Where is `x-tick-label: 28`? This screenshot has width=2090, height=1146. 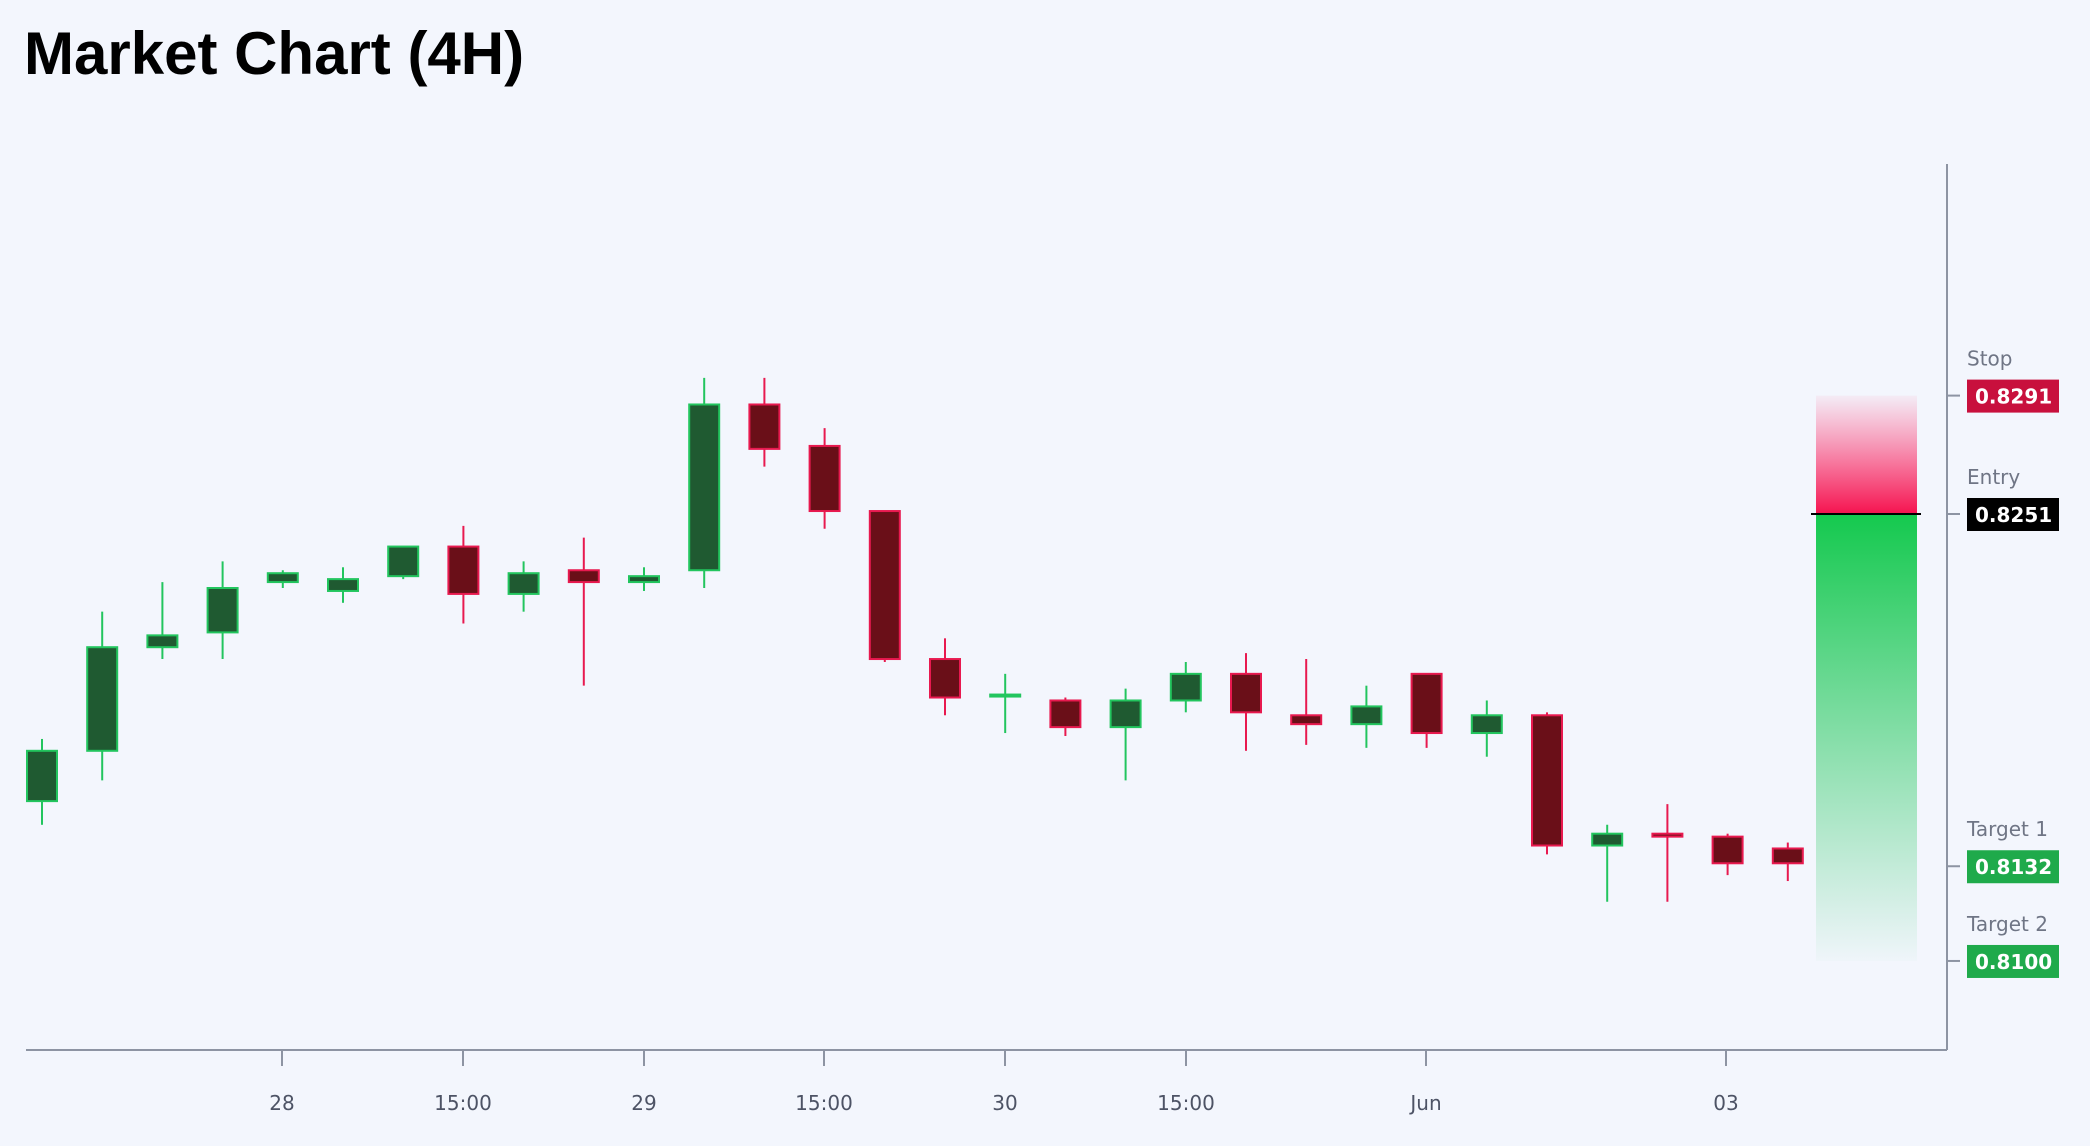 x-tick-label: 28 is located at coordinates (281, 1103).